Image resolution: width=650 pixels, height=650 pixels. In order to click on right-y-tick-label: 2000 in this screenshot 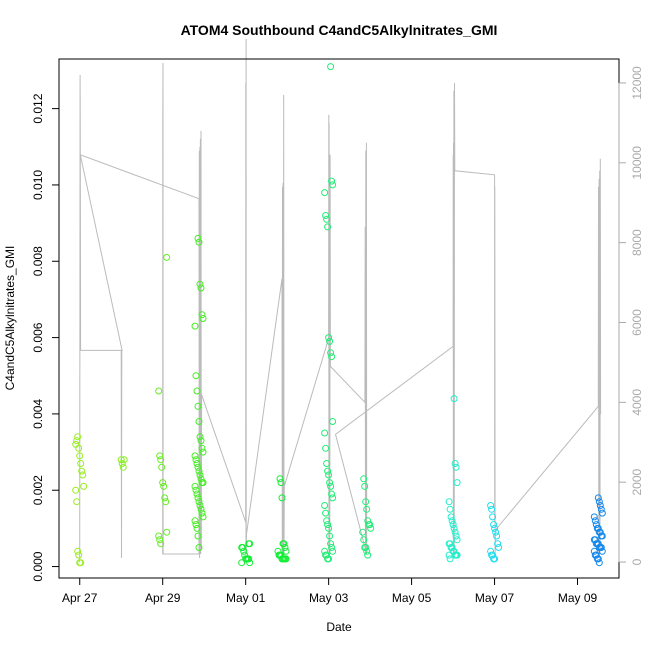, I will do `click(637, 482)`.